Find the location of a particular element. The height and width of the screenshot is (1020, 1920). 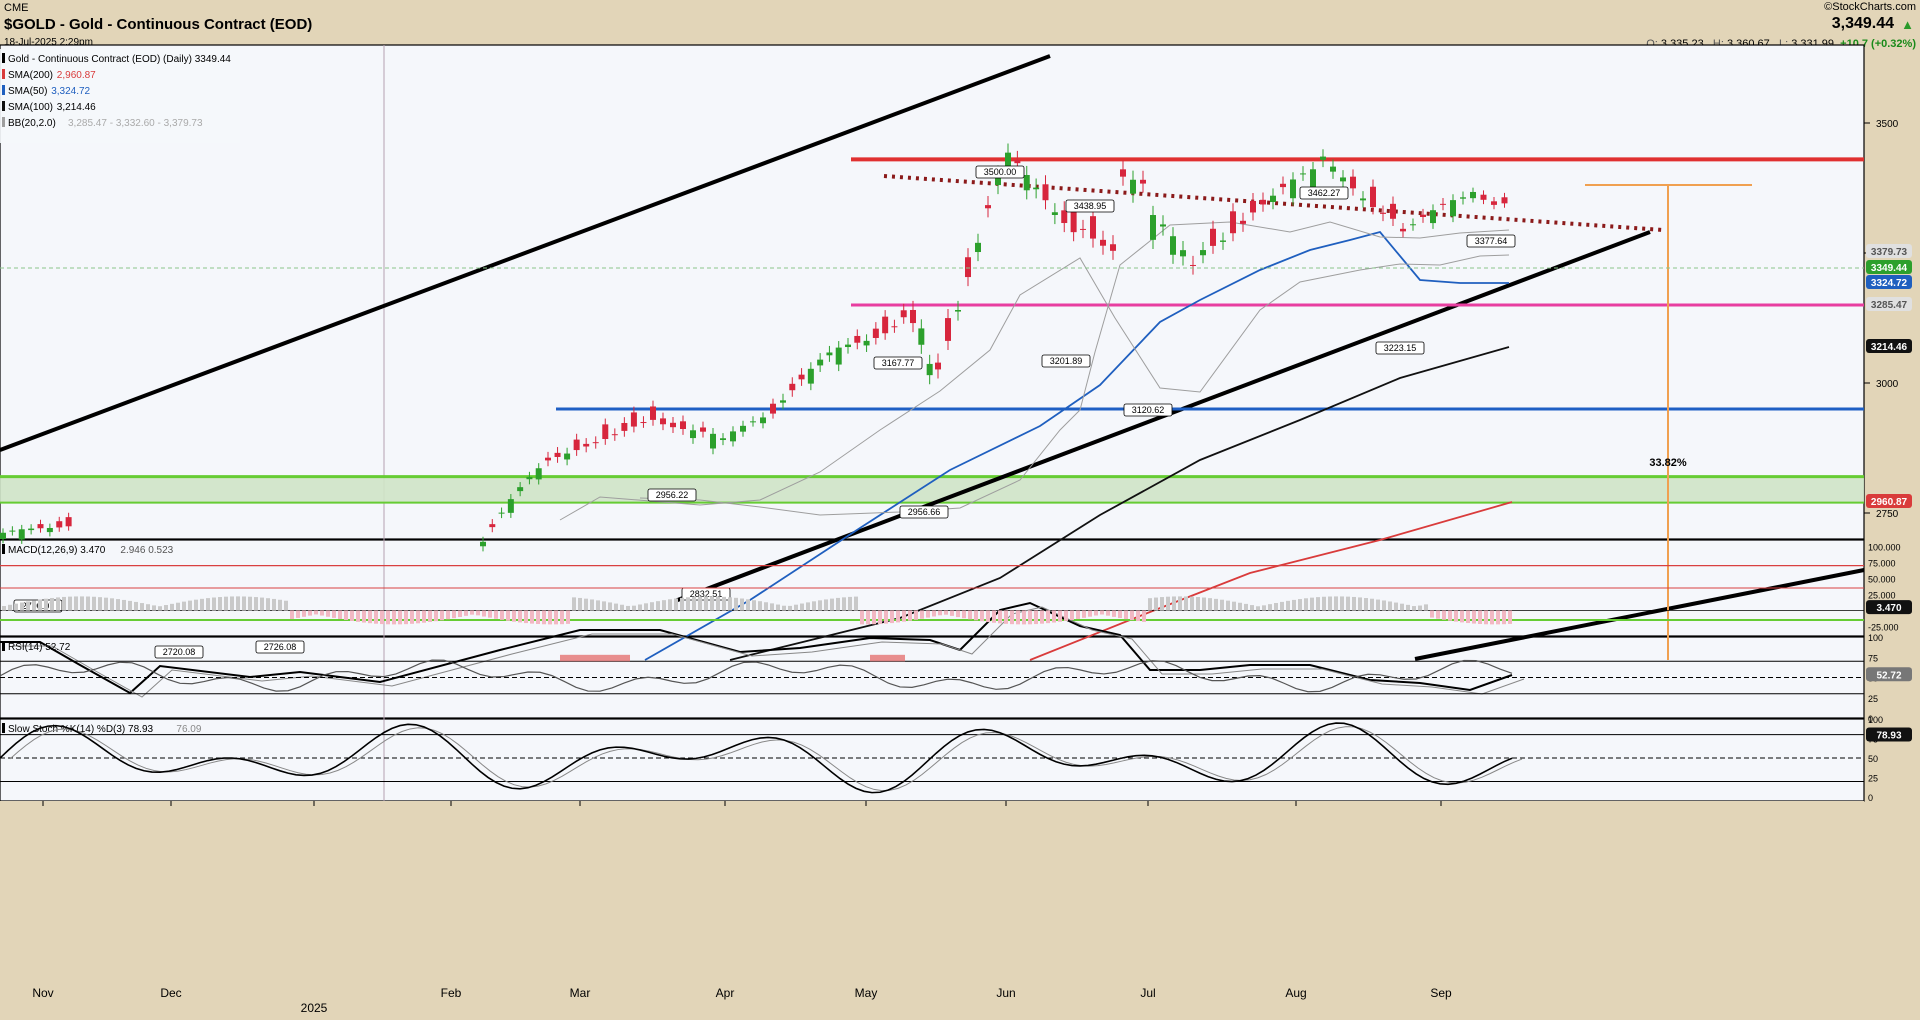

rsi-line is located at coordinates (756, 676).